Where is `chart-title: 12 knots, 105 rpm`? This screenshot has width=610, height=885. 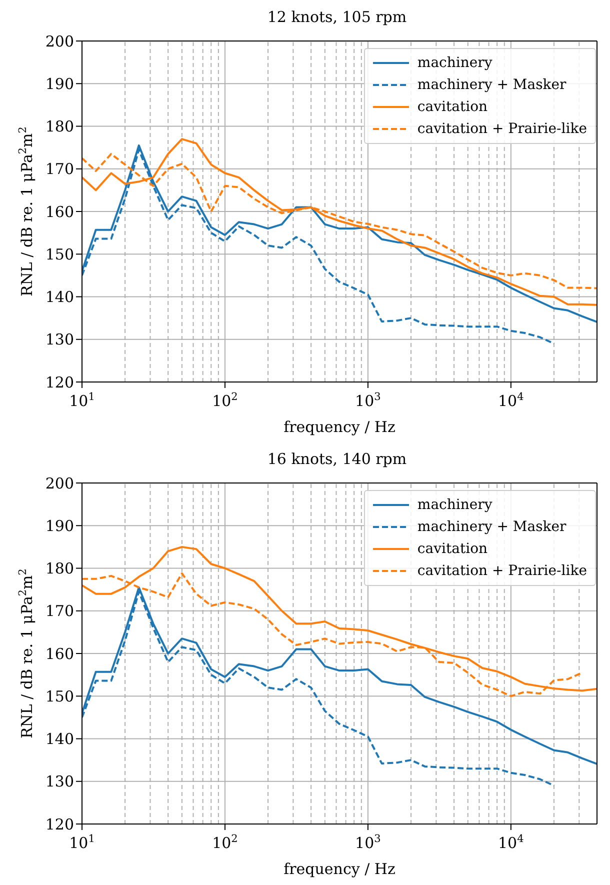
chart-title: 12 knots, 105 rpm is located at coordinates (337, 18).